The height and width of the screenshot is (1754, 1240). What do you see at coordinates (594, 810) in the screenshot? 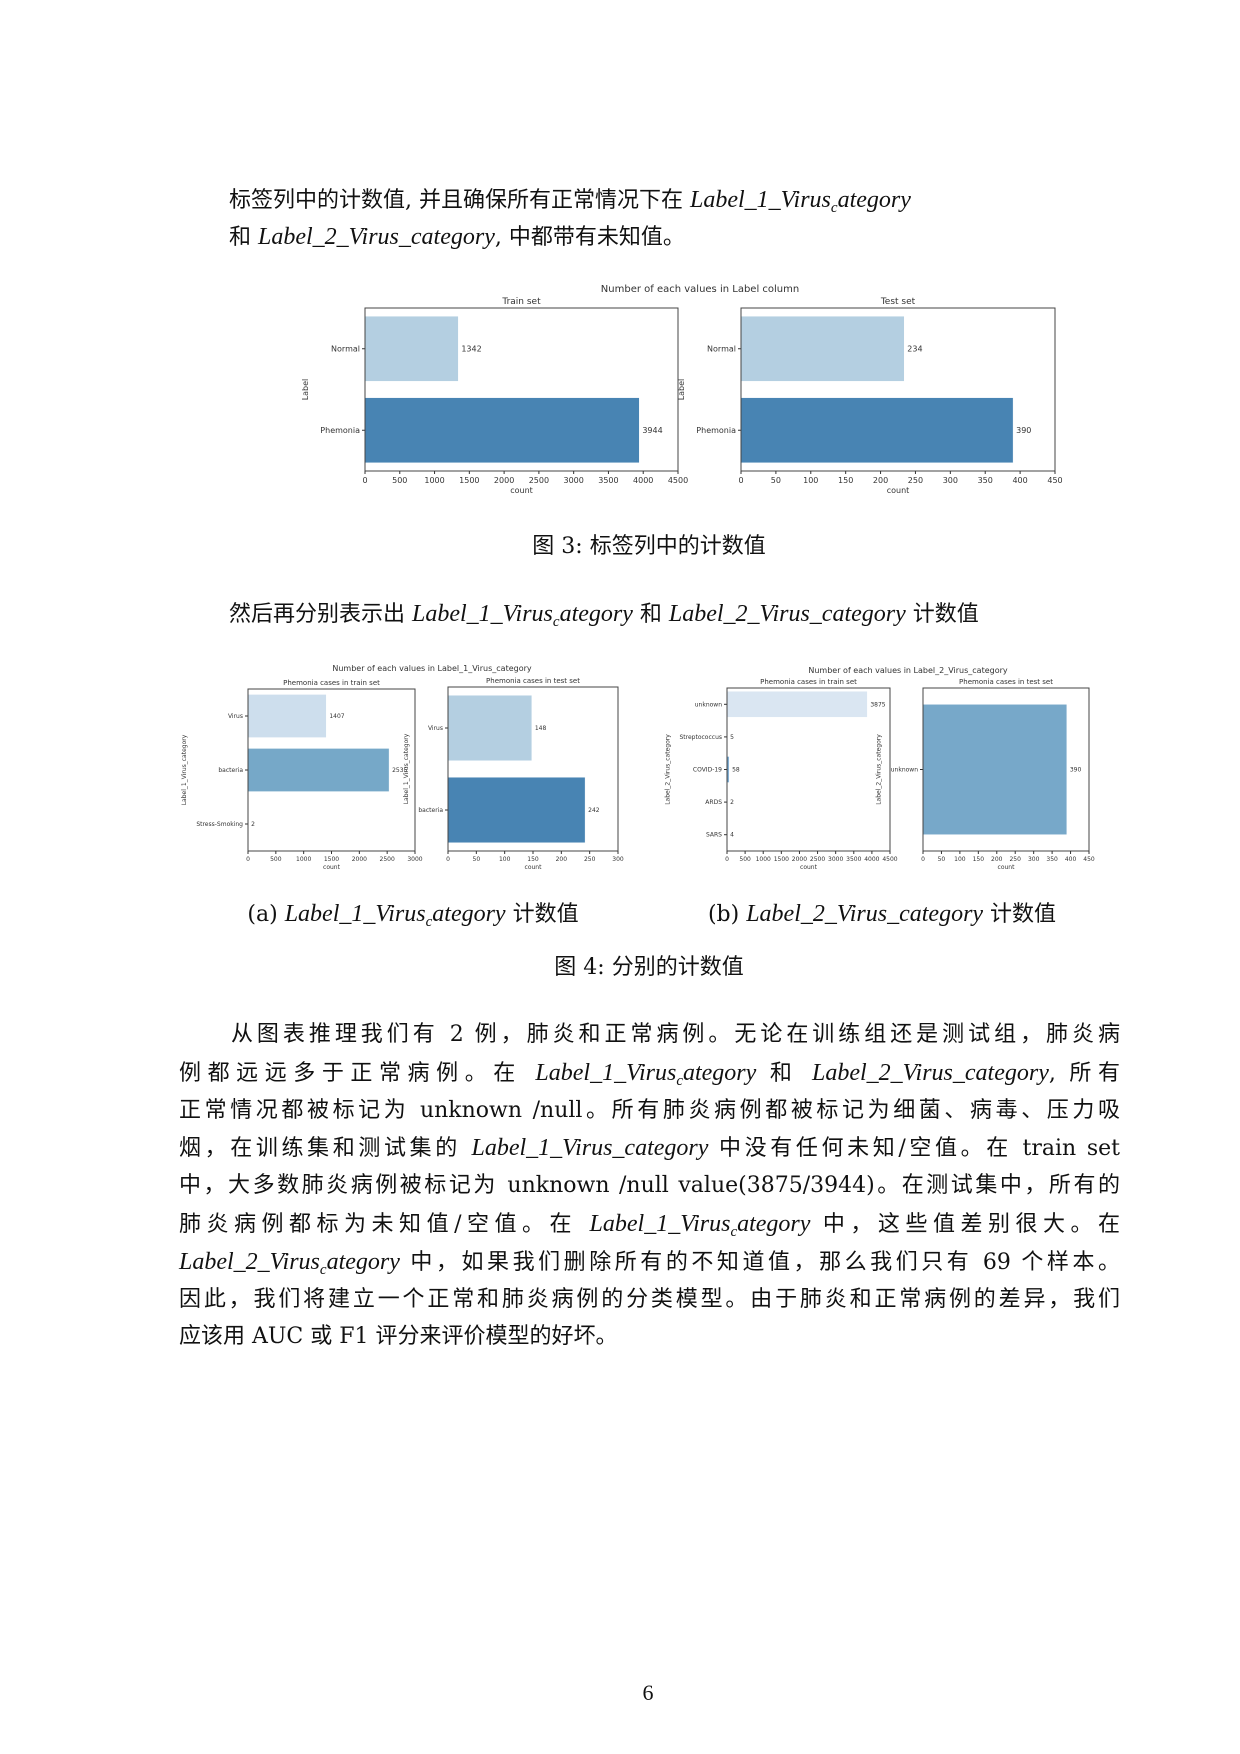
I see `value-label: 242` at bounding box center [594, 810].